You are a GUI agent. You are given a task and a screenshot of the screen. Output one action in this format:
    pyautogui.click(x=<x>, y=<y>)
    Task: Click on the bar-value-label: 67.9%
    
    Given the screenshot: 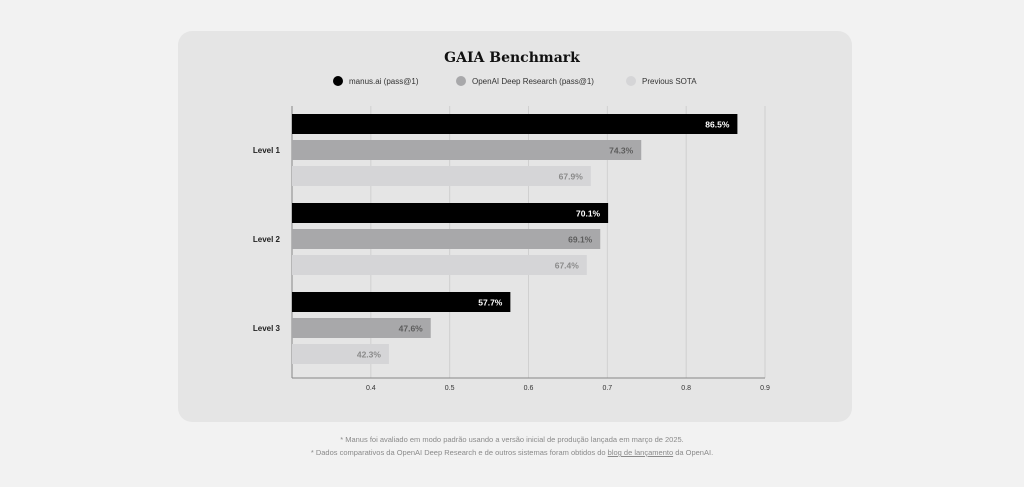 What is the action you would take?
    pyautogui.click(x=571, y=177)
    